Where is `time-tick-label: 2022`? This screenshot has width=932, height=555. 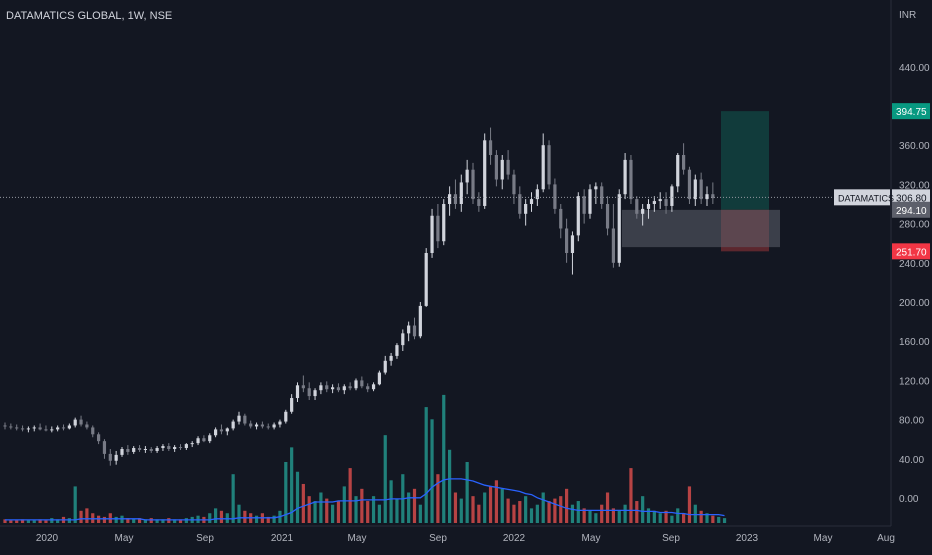
time-tick-label: 2022 is located at coordinates (514, 538).